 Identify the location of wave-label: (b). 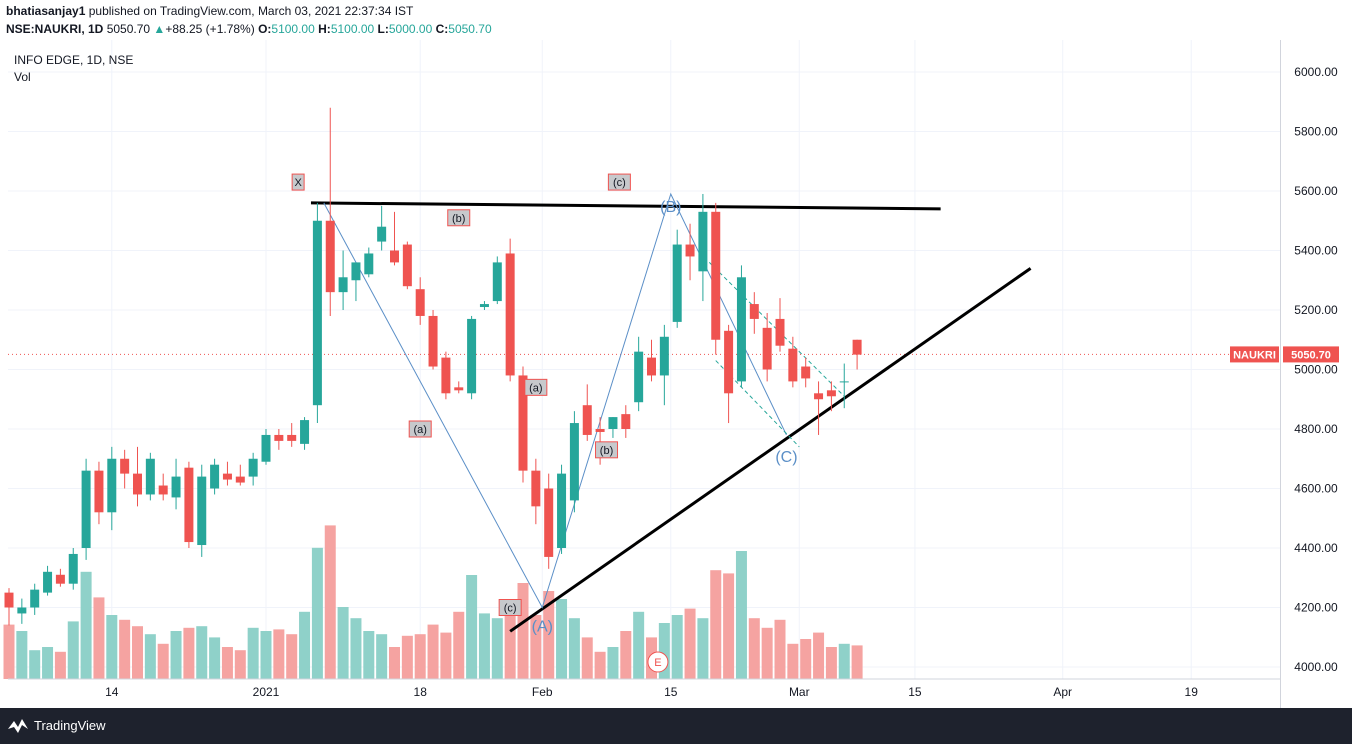
(458, 219).